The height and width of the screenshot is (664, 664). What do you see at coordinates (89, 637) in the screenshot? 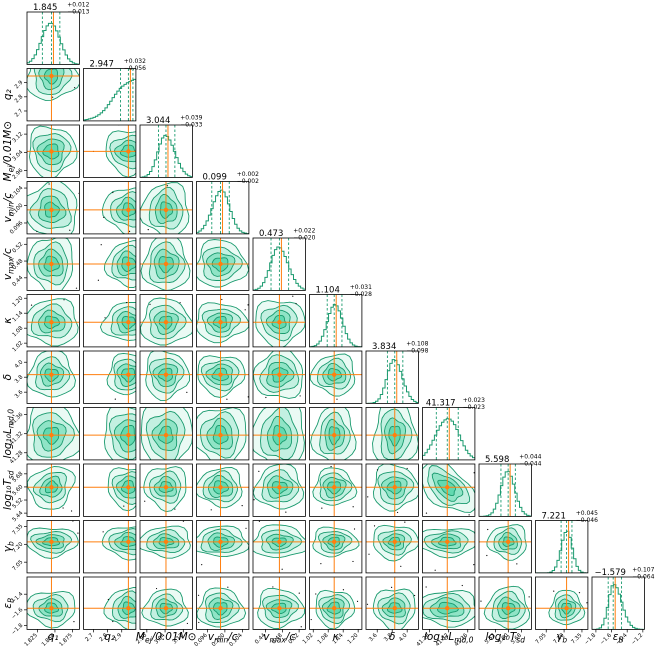
I see `x-tick-label-1-0: 2.7` at bounding box center [89, 637].